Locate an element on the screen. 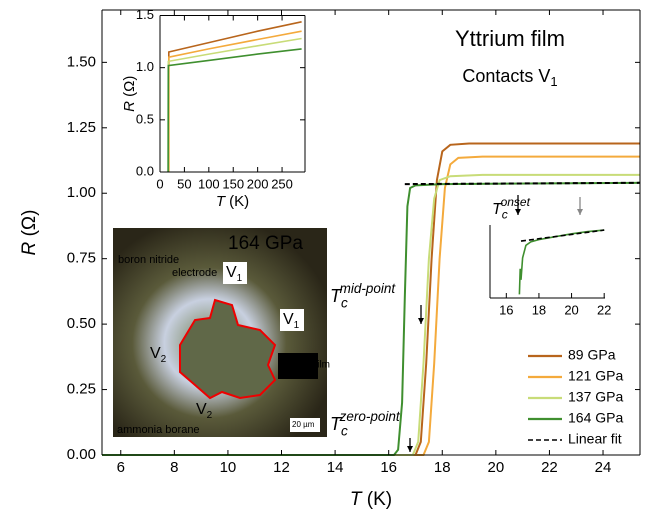  film-label-box is located at coordinates (298, 366).